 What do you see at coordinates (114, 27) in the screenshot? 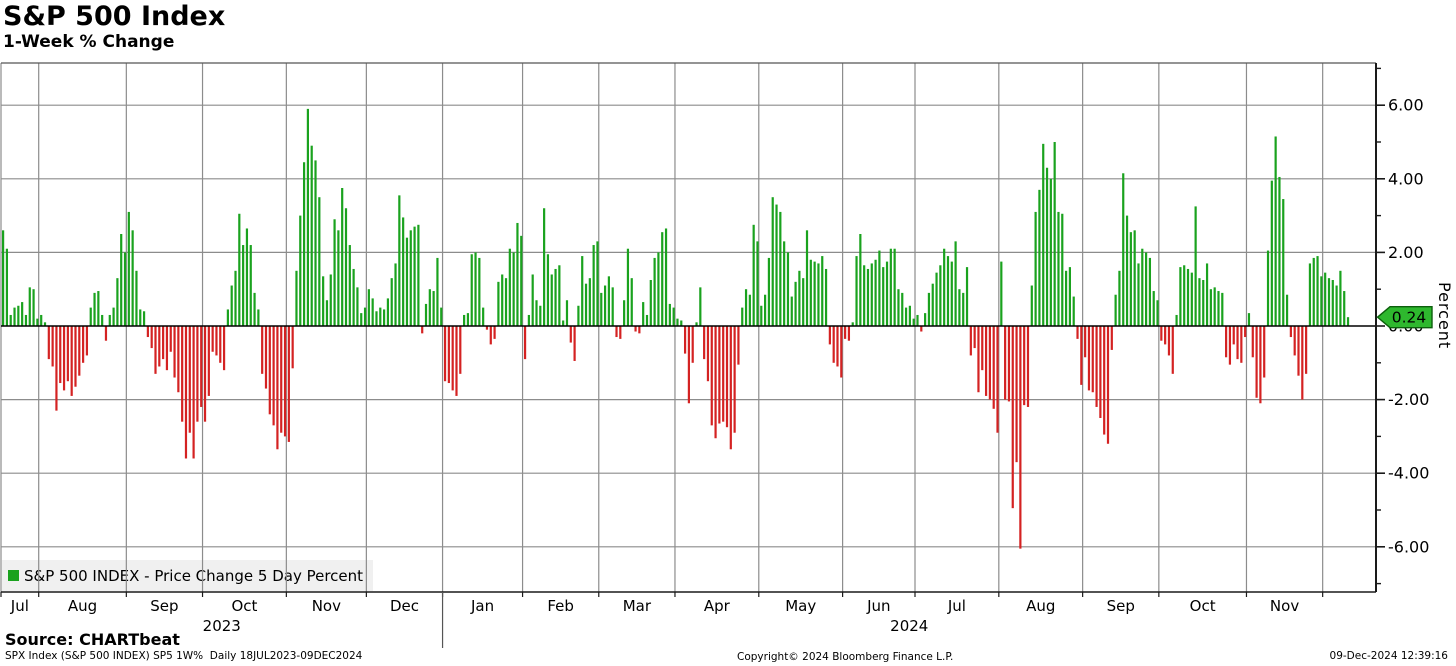
I see `chart-header: S&P 500 Index 1-Week % Change` at bounding box center [114, 27].